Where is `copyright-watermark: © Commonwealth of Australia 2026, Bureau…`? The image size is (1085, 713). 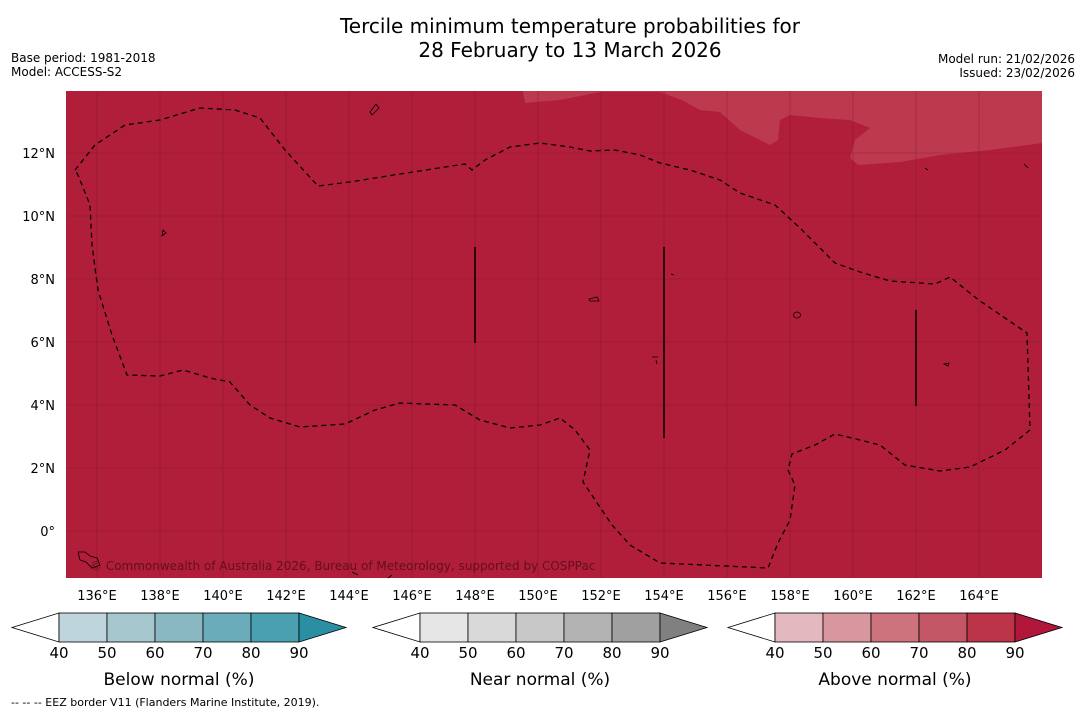 copyright-watermark: © Commonwealth of Australia 2026, Bureau… is located at coordinates (342, 566).